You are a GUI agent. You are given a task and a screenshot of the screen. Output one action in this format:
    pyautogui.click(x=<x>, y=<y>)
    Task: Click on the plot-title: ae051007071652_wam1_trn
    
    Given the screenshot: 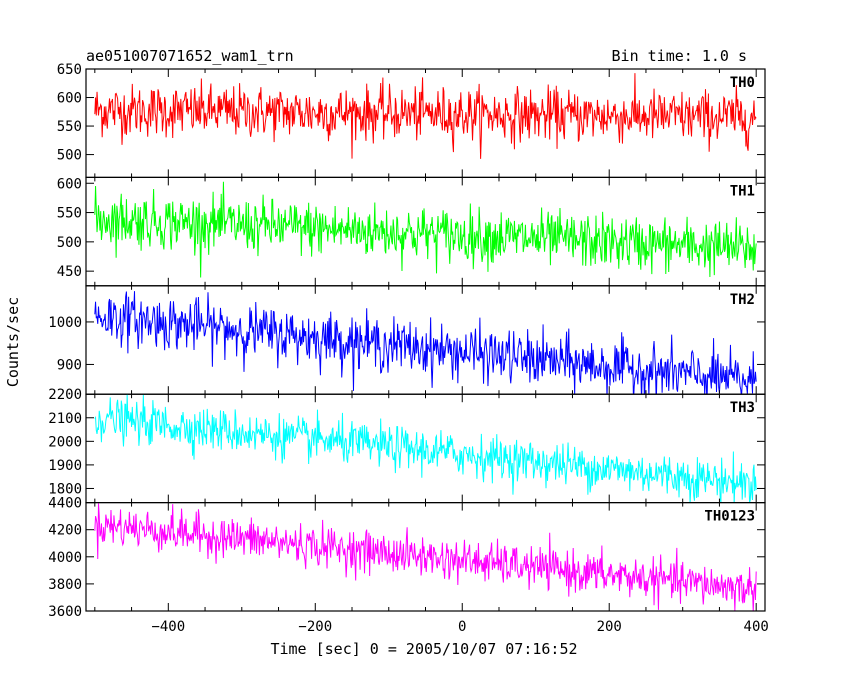 What is the action you would take?
    pyautogui.click(x=190, y=56)
    